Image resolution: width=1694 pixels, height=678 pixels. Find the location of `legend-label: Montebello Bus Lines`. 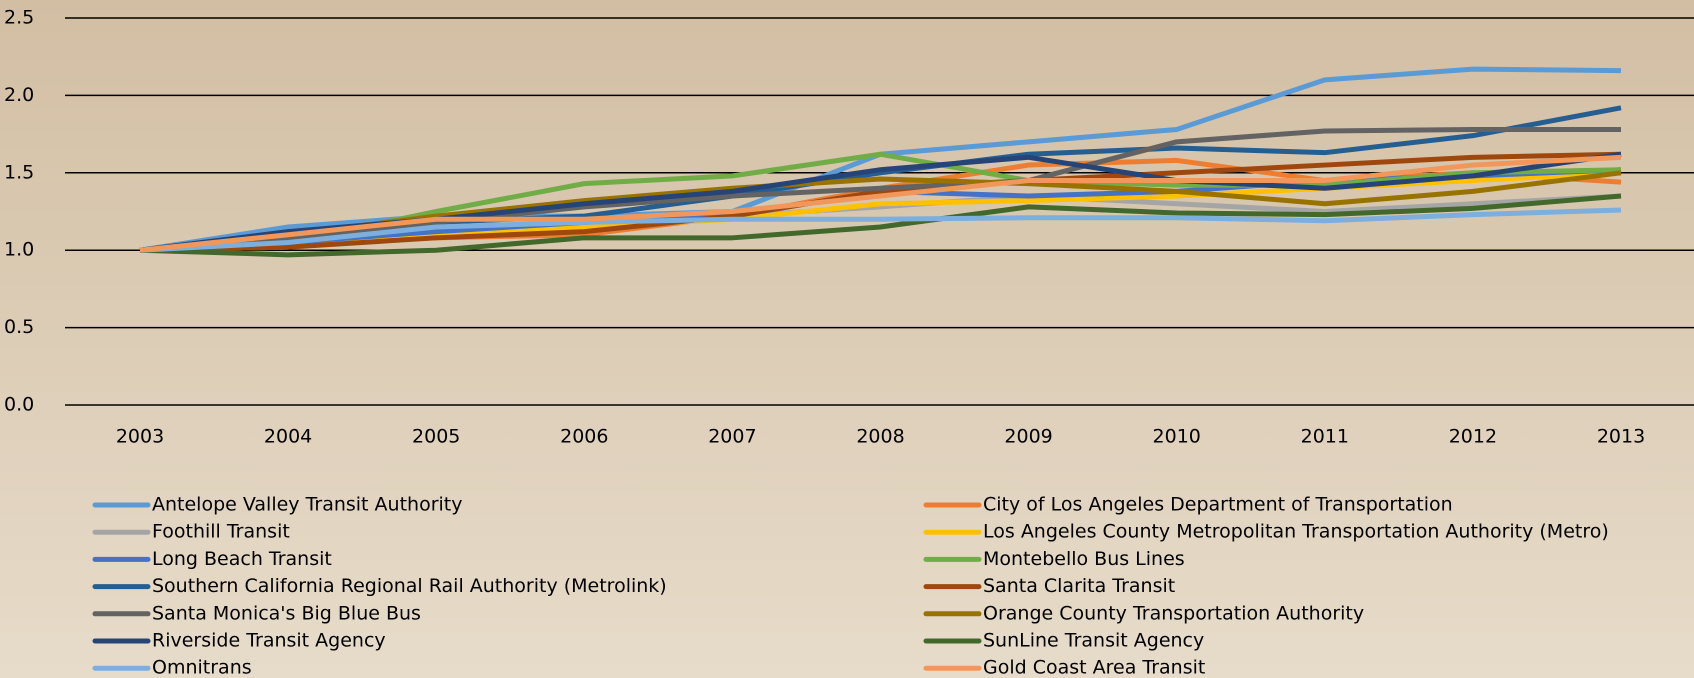

legend-label: Montebello Bus Lines is located at coordinates (1084, 559).